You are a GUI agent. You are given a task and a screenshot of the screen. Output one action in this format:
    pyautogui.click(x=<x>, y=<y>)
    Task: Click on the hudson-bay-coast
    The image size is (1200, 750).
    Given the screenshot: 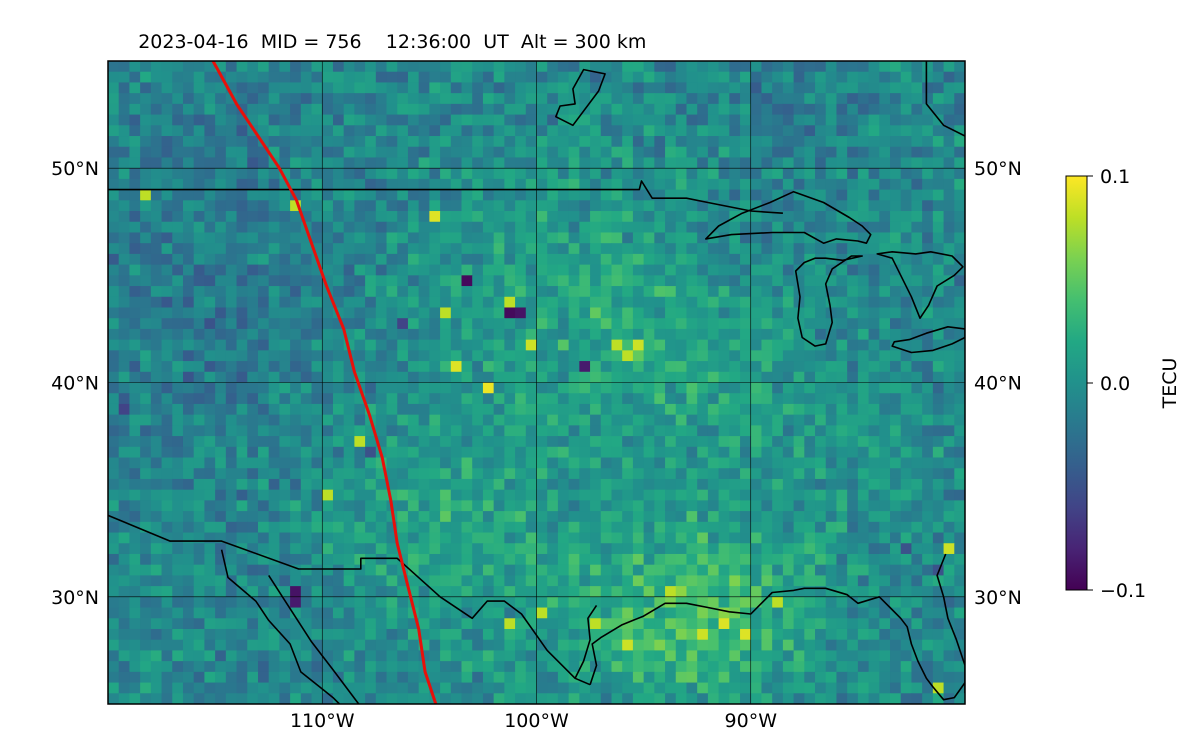 What is the action you would take?
    pyautogui.click(x=945, y=99)
    